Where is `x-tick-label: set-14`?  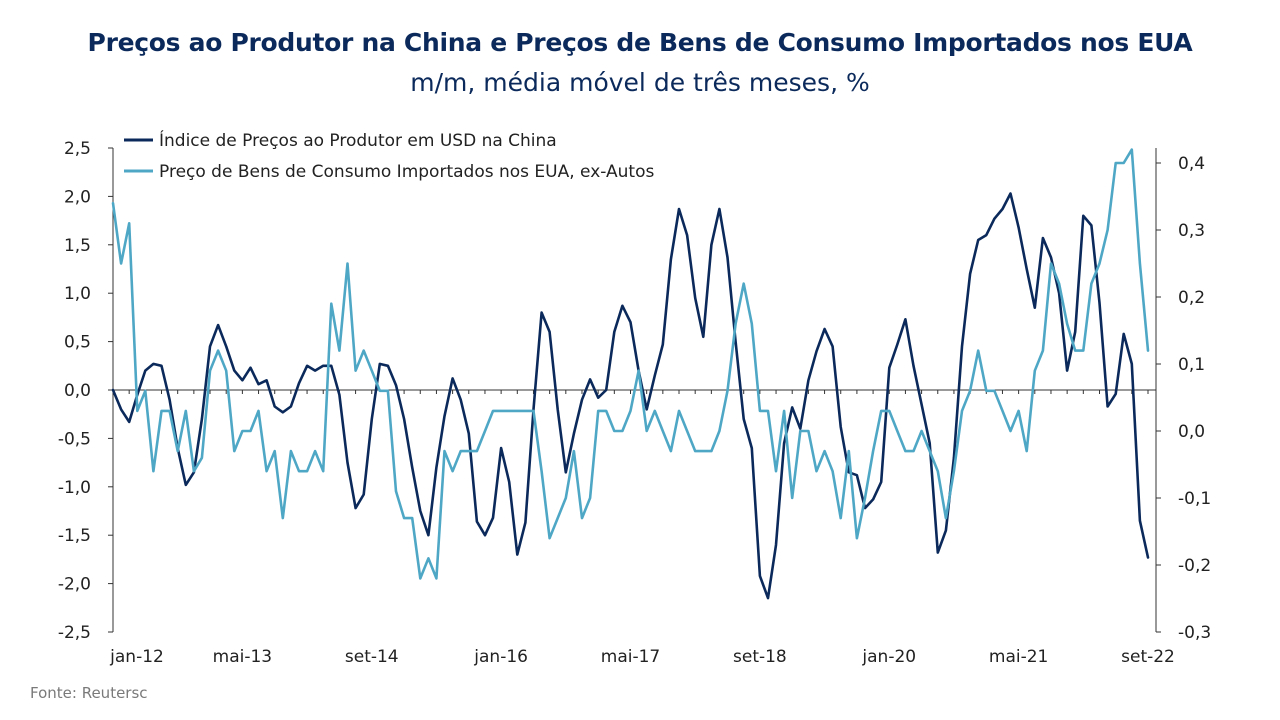
x-tick-label: set-14 is located at coordinates (372, 657).